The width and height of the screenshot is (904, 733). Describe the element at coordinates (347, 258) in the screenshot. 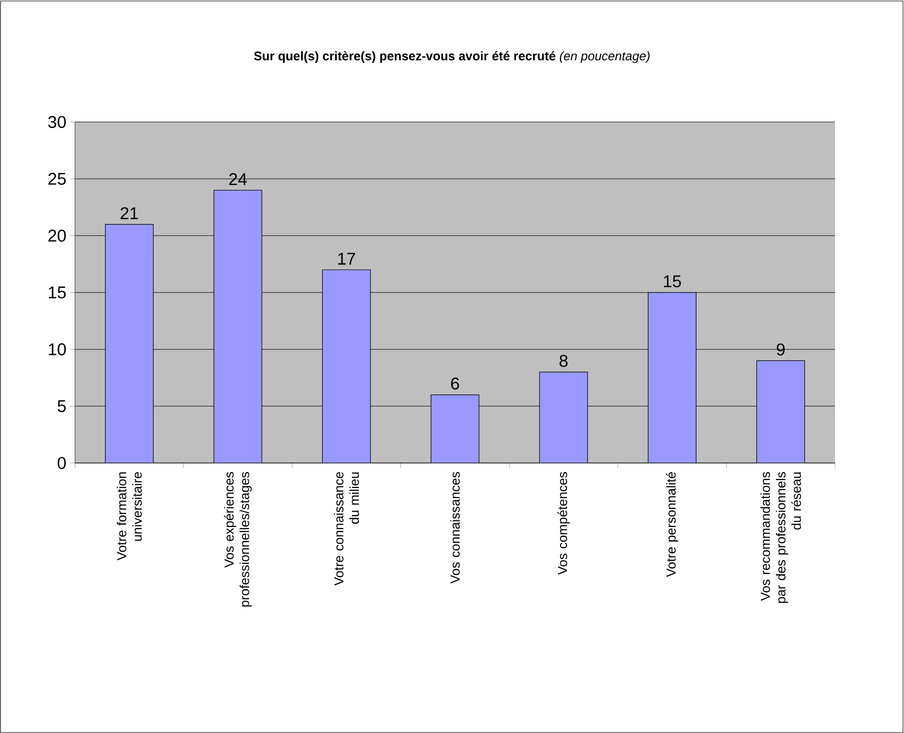

I see `data-label: 17` at that location.